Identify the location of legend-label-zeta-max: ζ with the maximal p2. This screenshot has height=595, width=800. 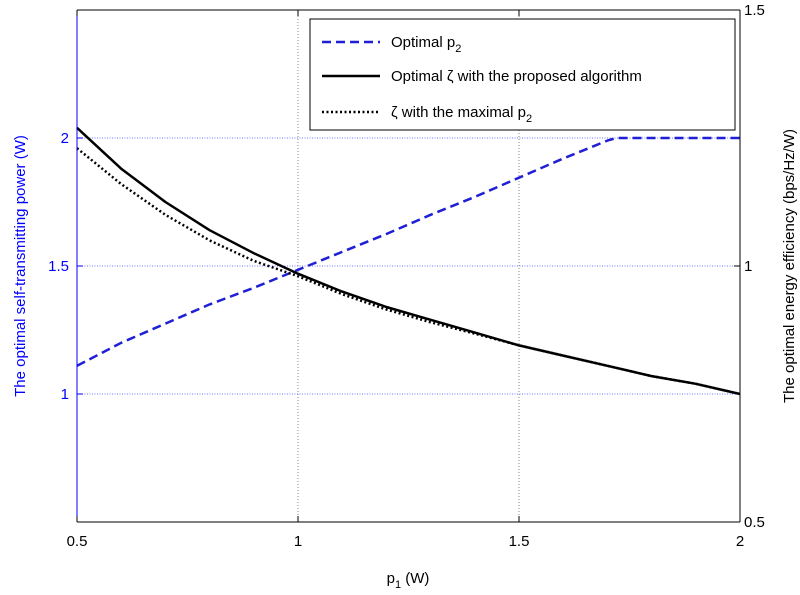
(461, 114).